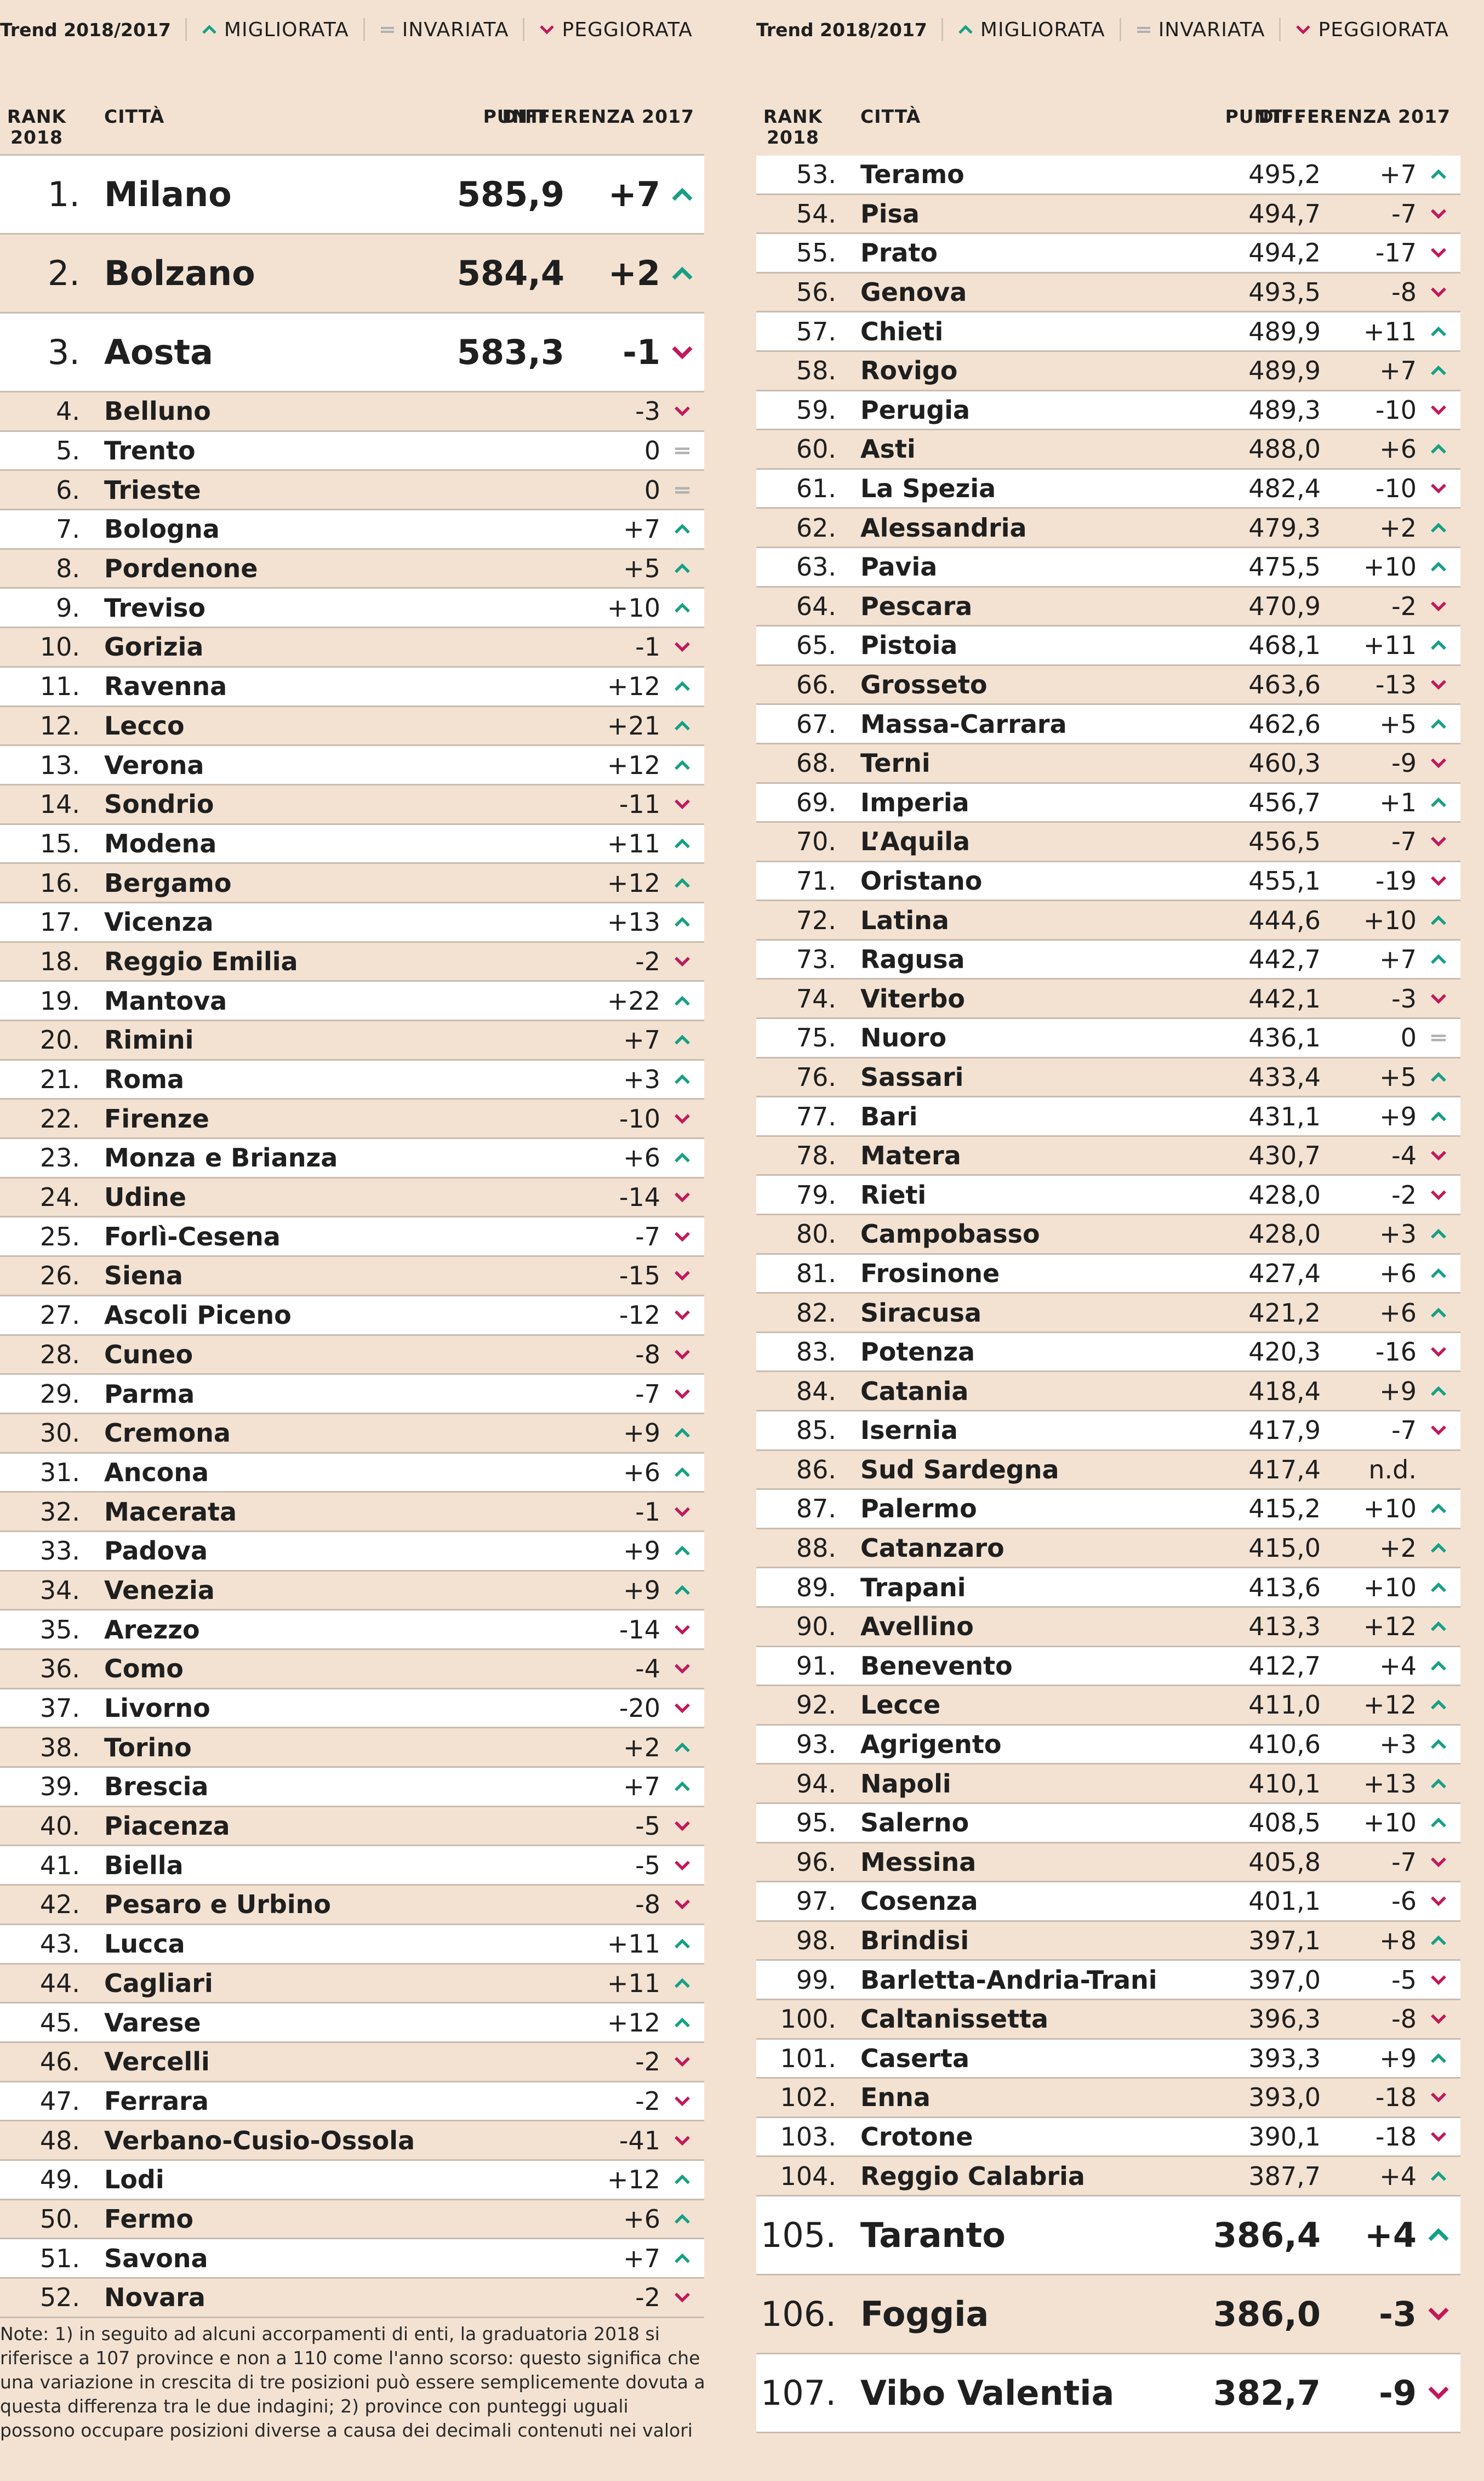 Image resolution: width=1484 pixels, height=2481 pixels. I want to click on row-punti: 489,3, so click(1285, 410).